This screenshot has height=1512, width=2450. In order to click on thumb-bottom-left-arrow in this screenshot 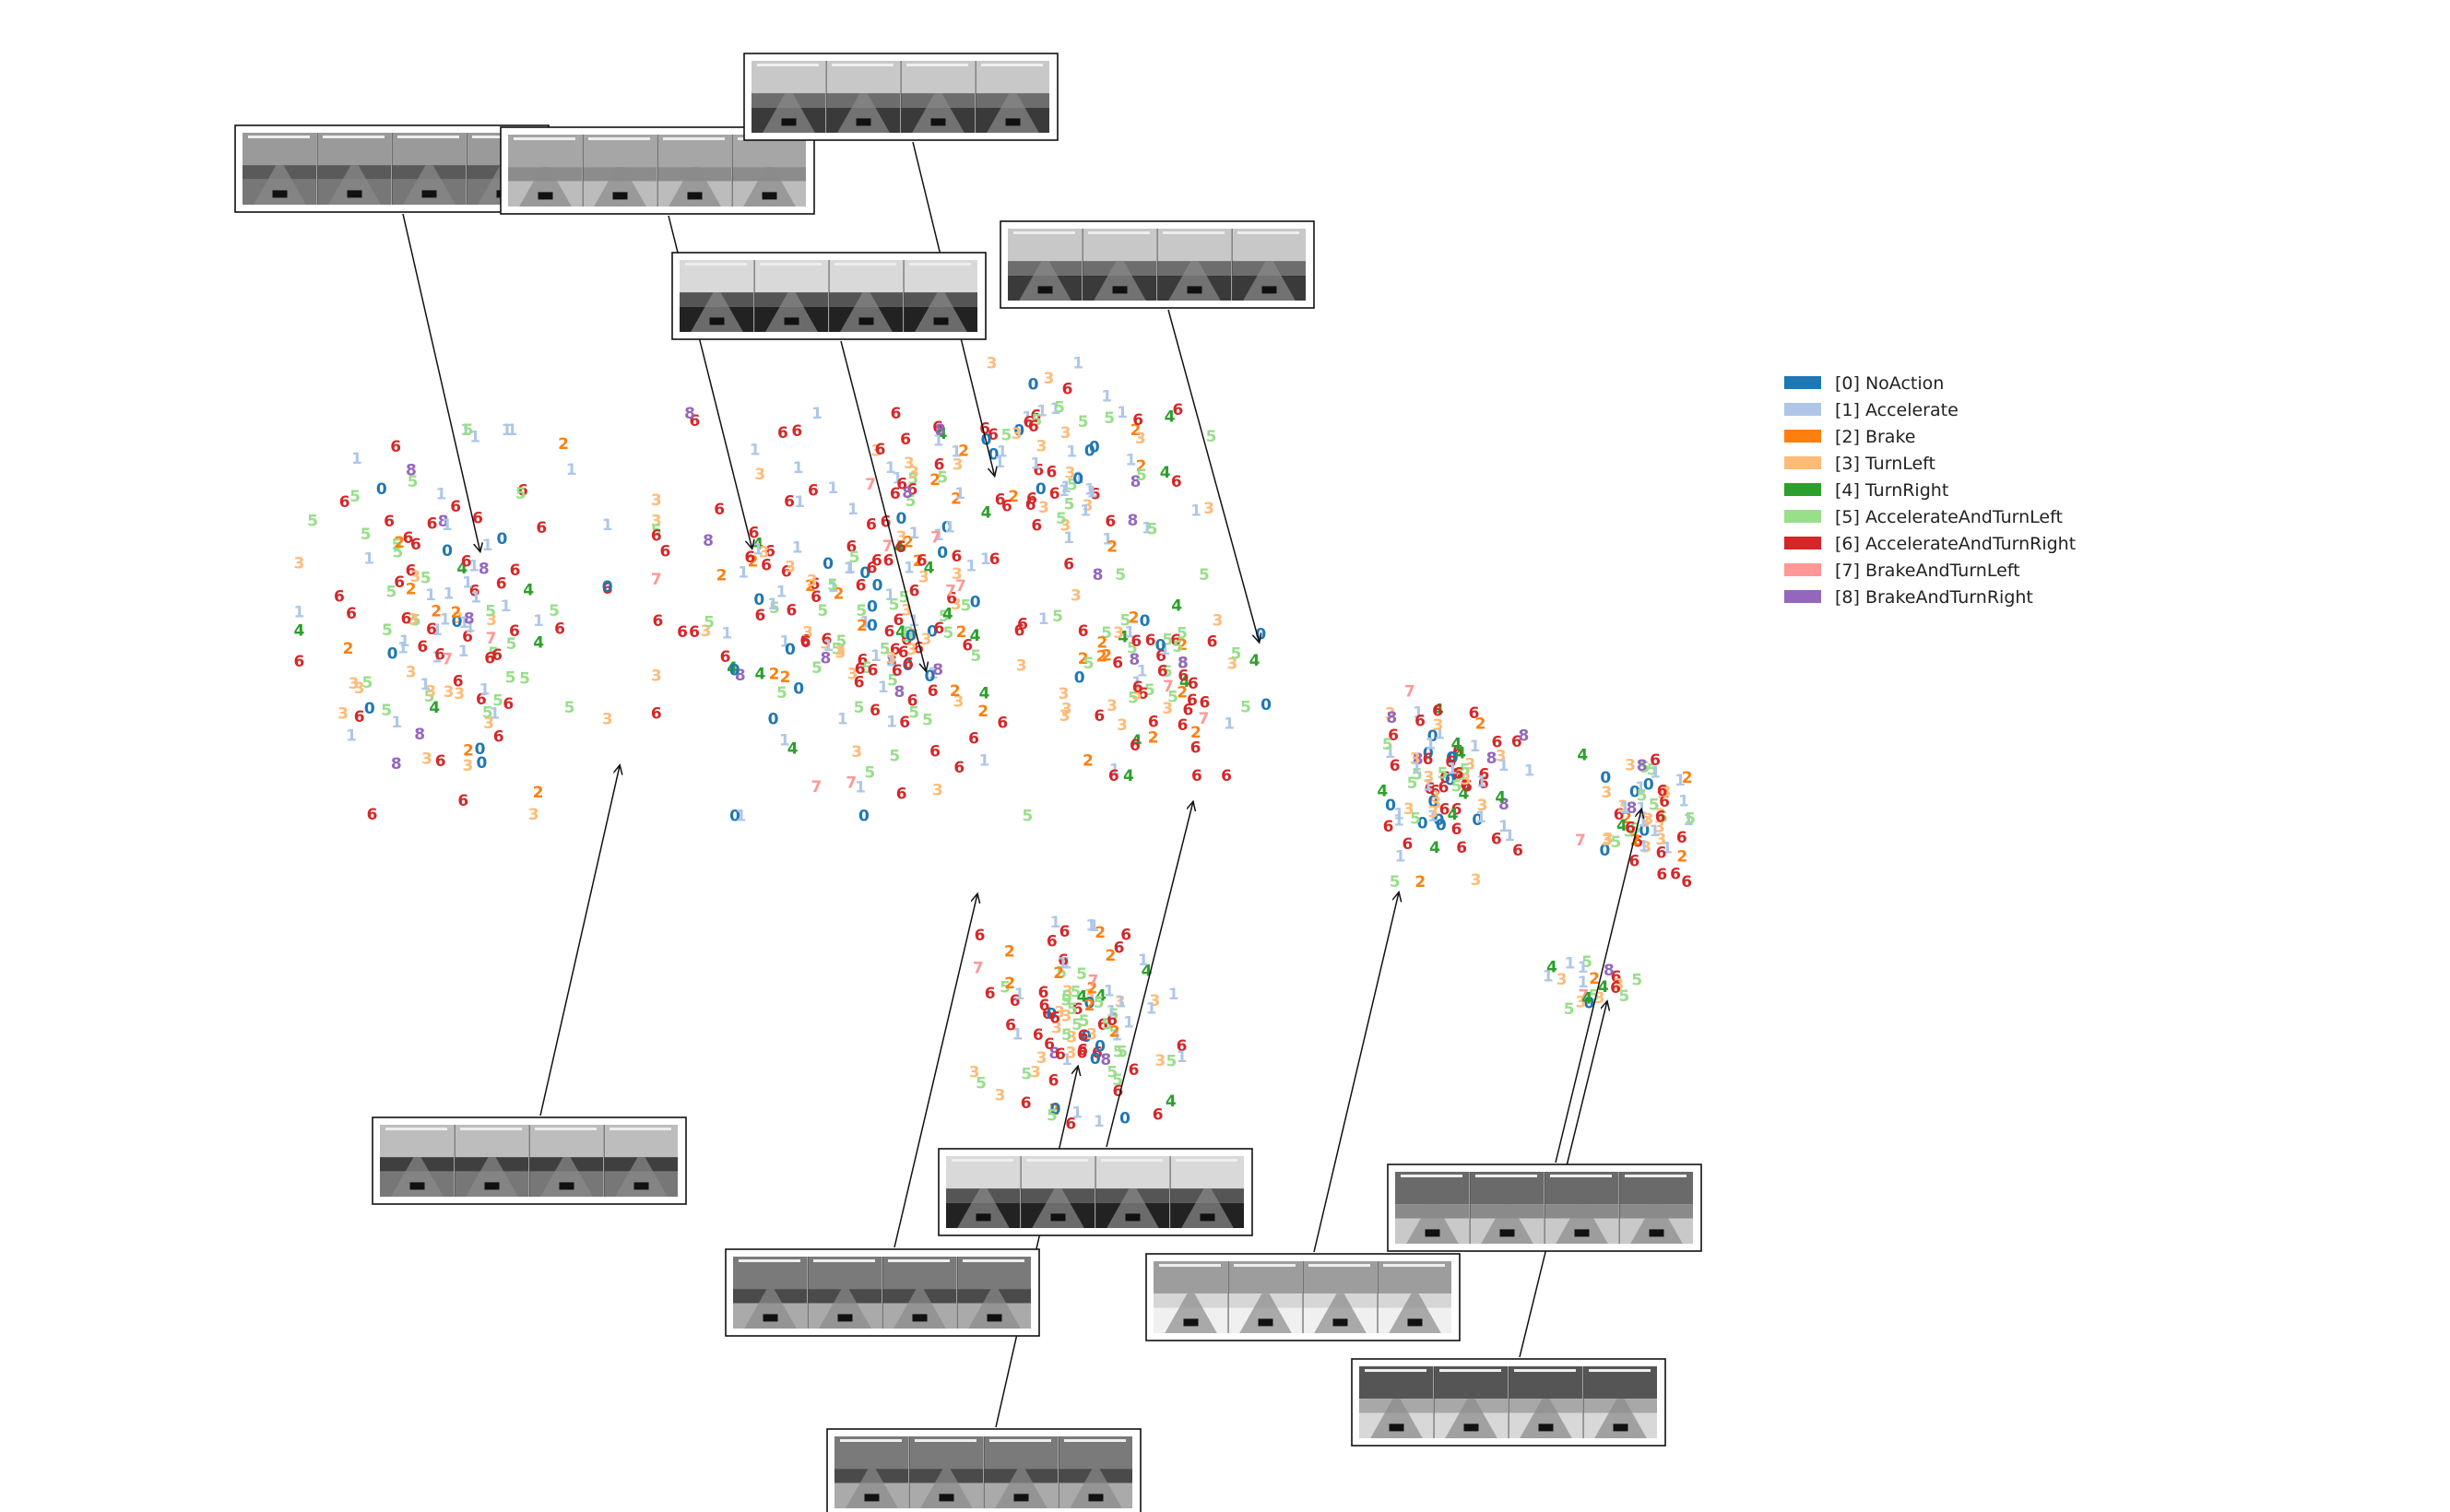, I will do `click(579, 940)`.